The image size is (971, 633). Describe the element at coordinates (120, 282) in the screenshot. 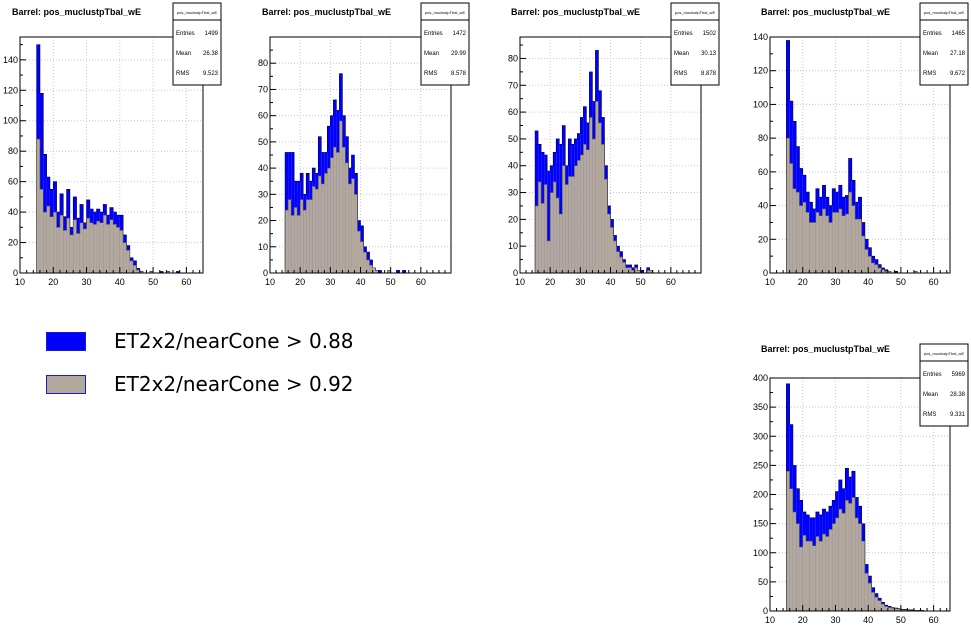

I see `x-tick-label: 40` at that location.